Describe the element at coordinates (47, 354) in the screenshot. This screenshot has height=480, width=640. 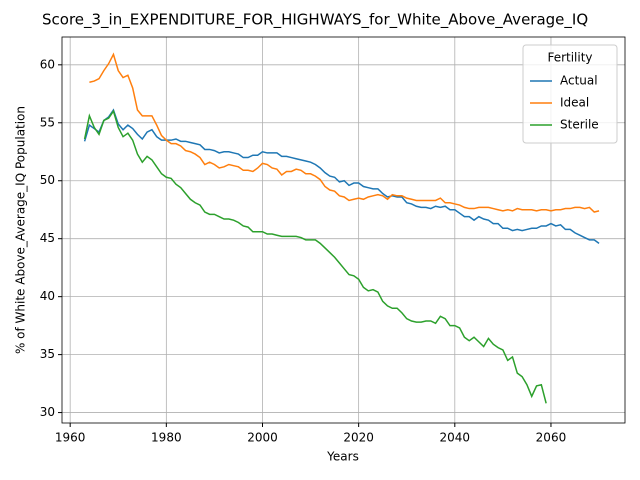
I see `y-tick-label: 35` at that location.